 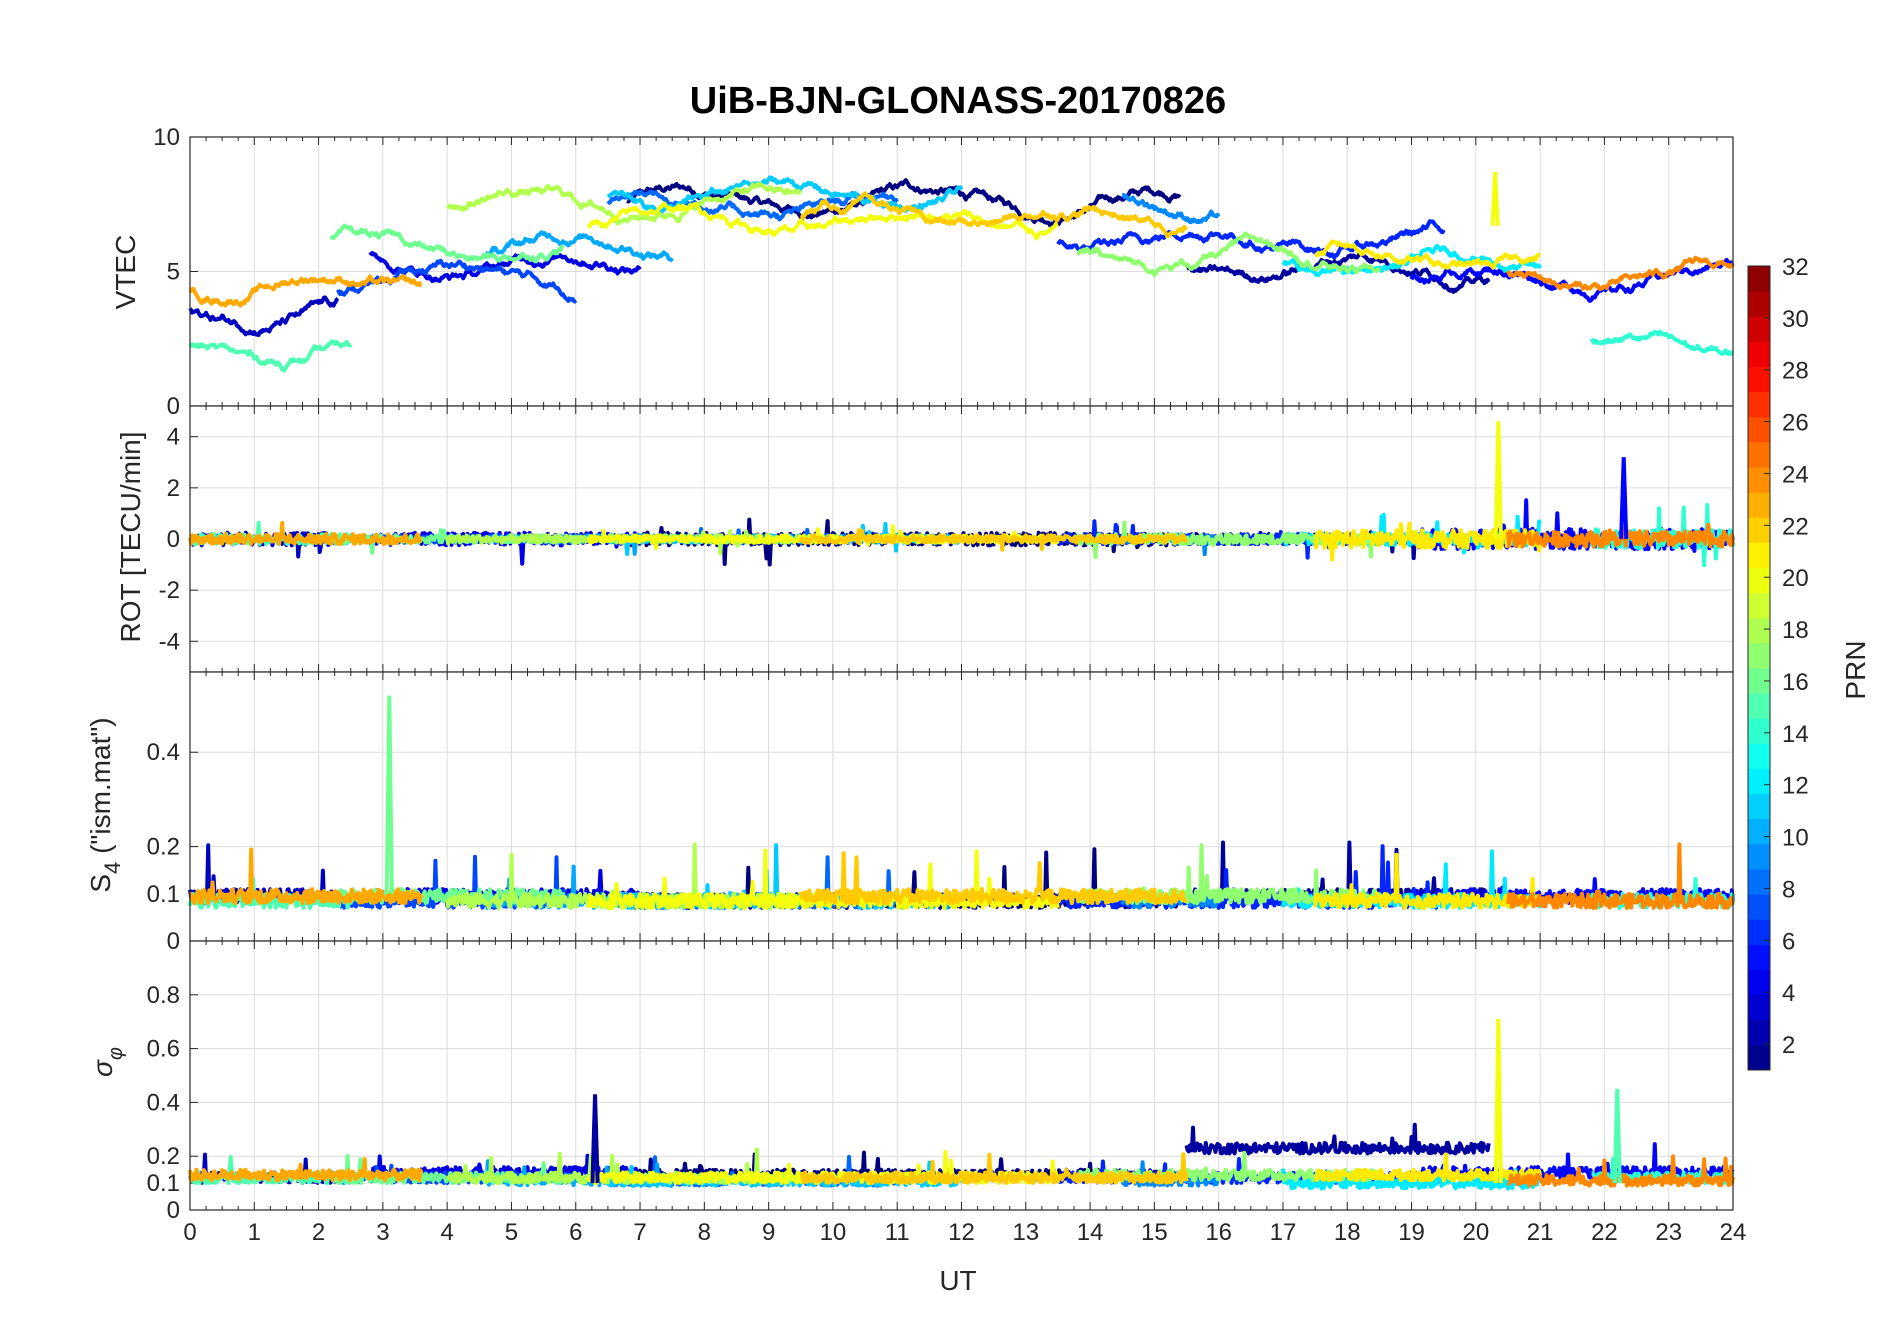 I want to click on sigma-ylabel-sub: φ, so click(x=116, y=1053).